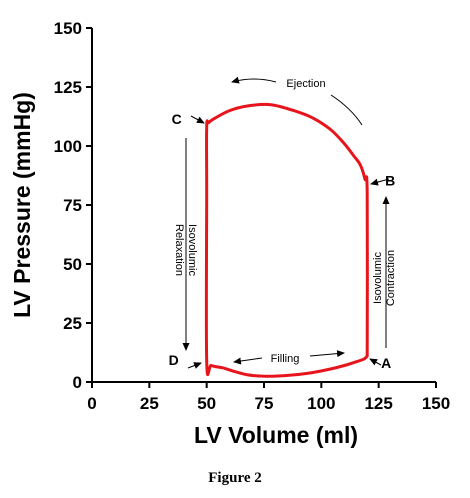  What do you see at coordinates (391, 278) in the screenshot?
I see `annotation-isovolumic-contraction-line2: Contraction` at bounding box center [391, 278].